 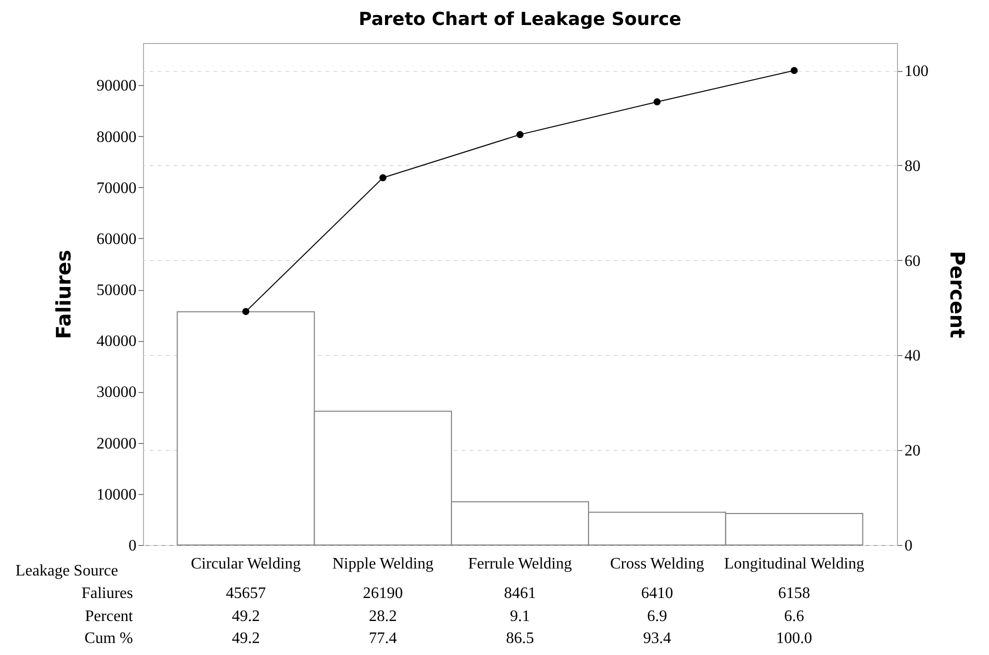 I want to click on y-tick-label: 20000, so click(x=116, y=443).